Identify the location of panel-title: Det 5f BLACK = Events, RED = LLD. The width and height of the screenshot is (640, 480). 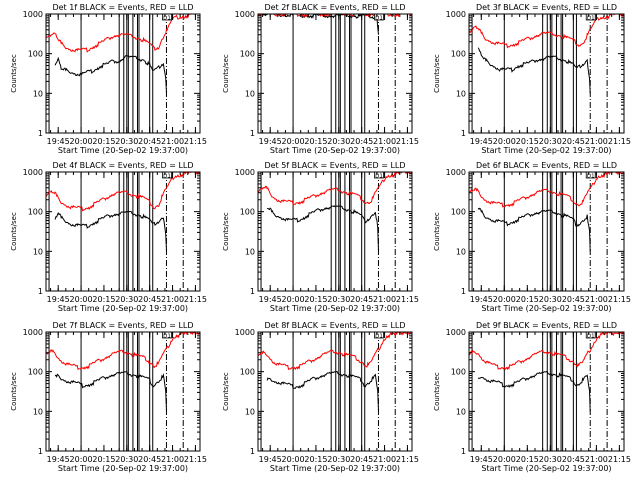
(334, 165).